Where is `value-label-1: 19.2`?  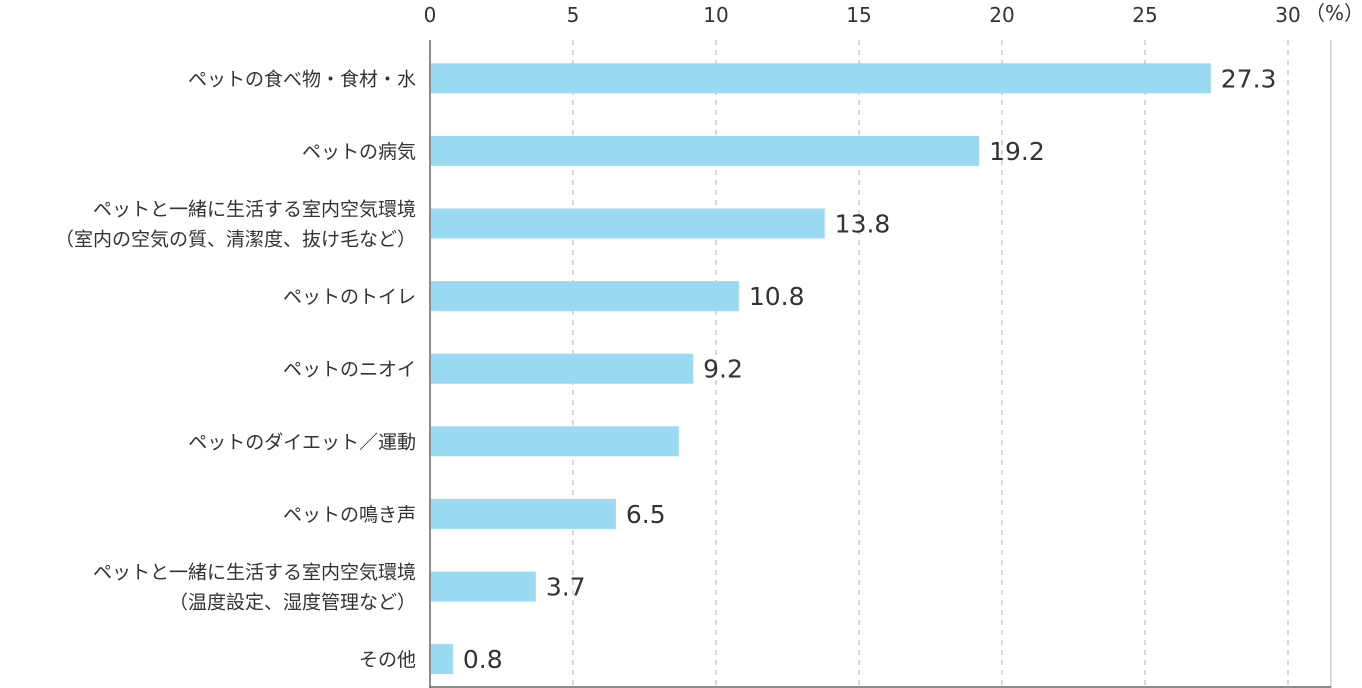
value-label-1: 19.2 is located at coordinates (1017, 151).